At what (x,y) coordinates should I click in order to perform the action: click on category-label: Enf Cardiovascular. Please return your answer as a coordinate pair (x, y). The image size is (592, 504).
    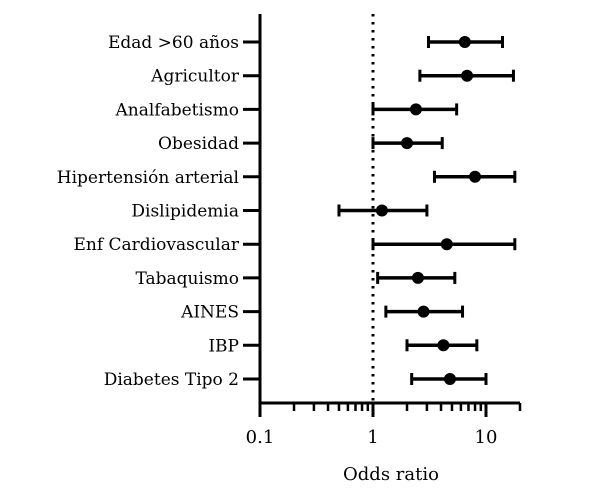
    Looking at the image, I should click on (156, 245).